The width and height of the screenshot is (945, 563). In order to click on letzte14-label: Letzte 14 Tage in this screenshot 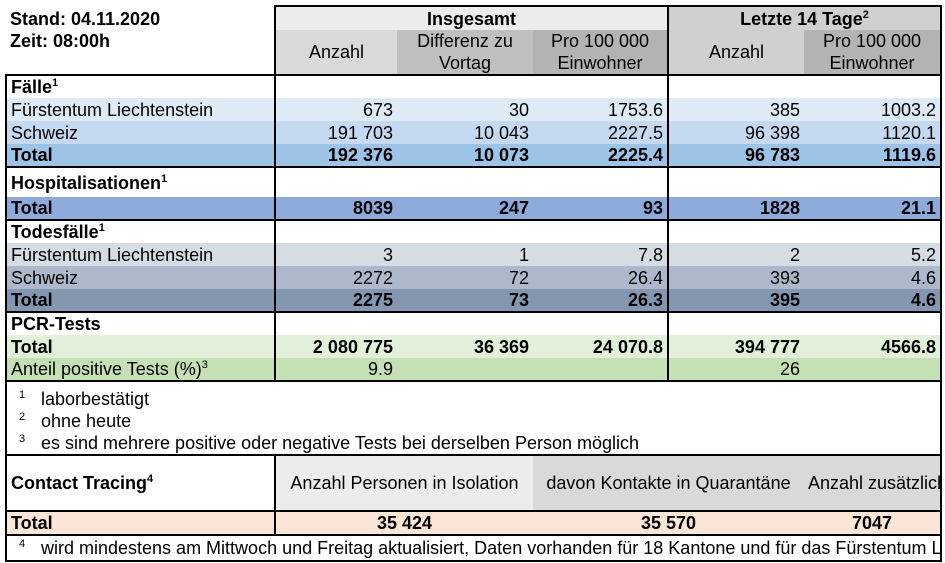, I will do `click(801, 18)`.